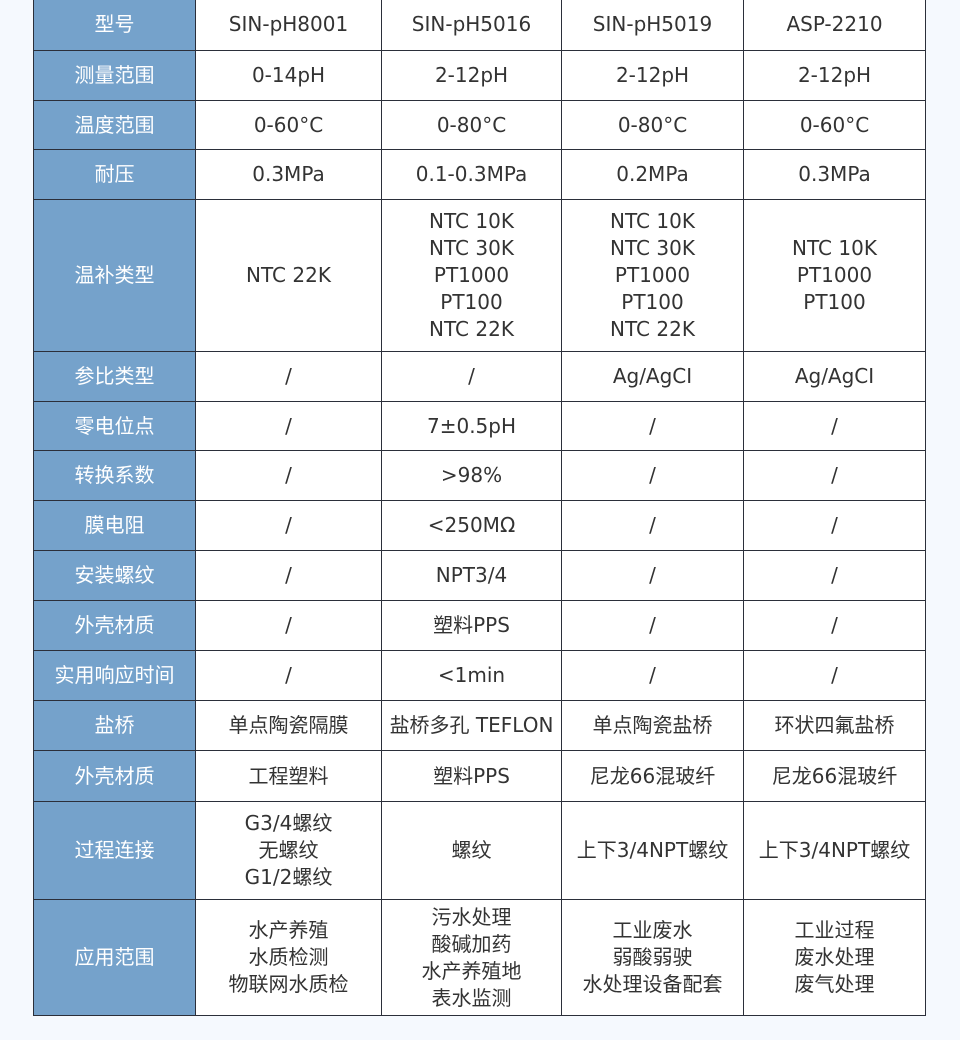  I want to click on table-cell: G3/4螺纹 无螺纹 G1/2螺纹, so click(288, 850).